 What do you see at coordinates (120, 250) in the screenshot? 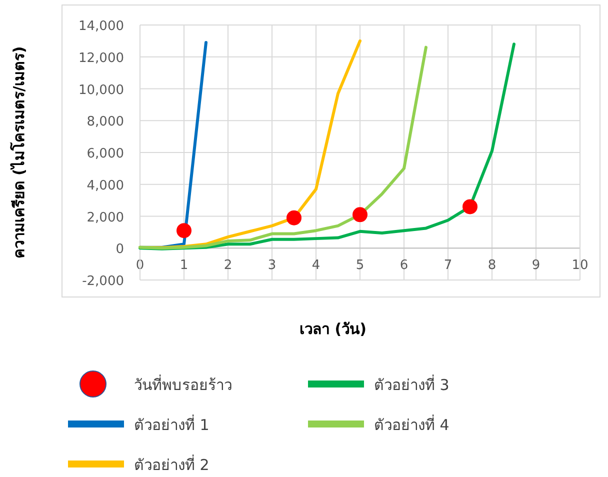
I see `y-tick-label: 0` at bounding box center [120, 250].